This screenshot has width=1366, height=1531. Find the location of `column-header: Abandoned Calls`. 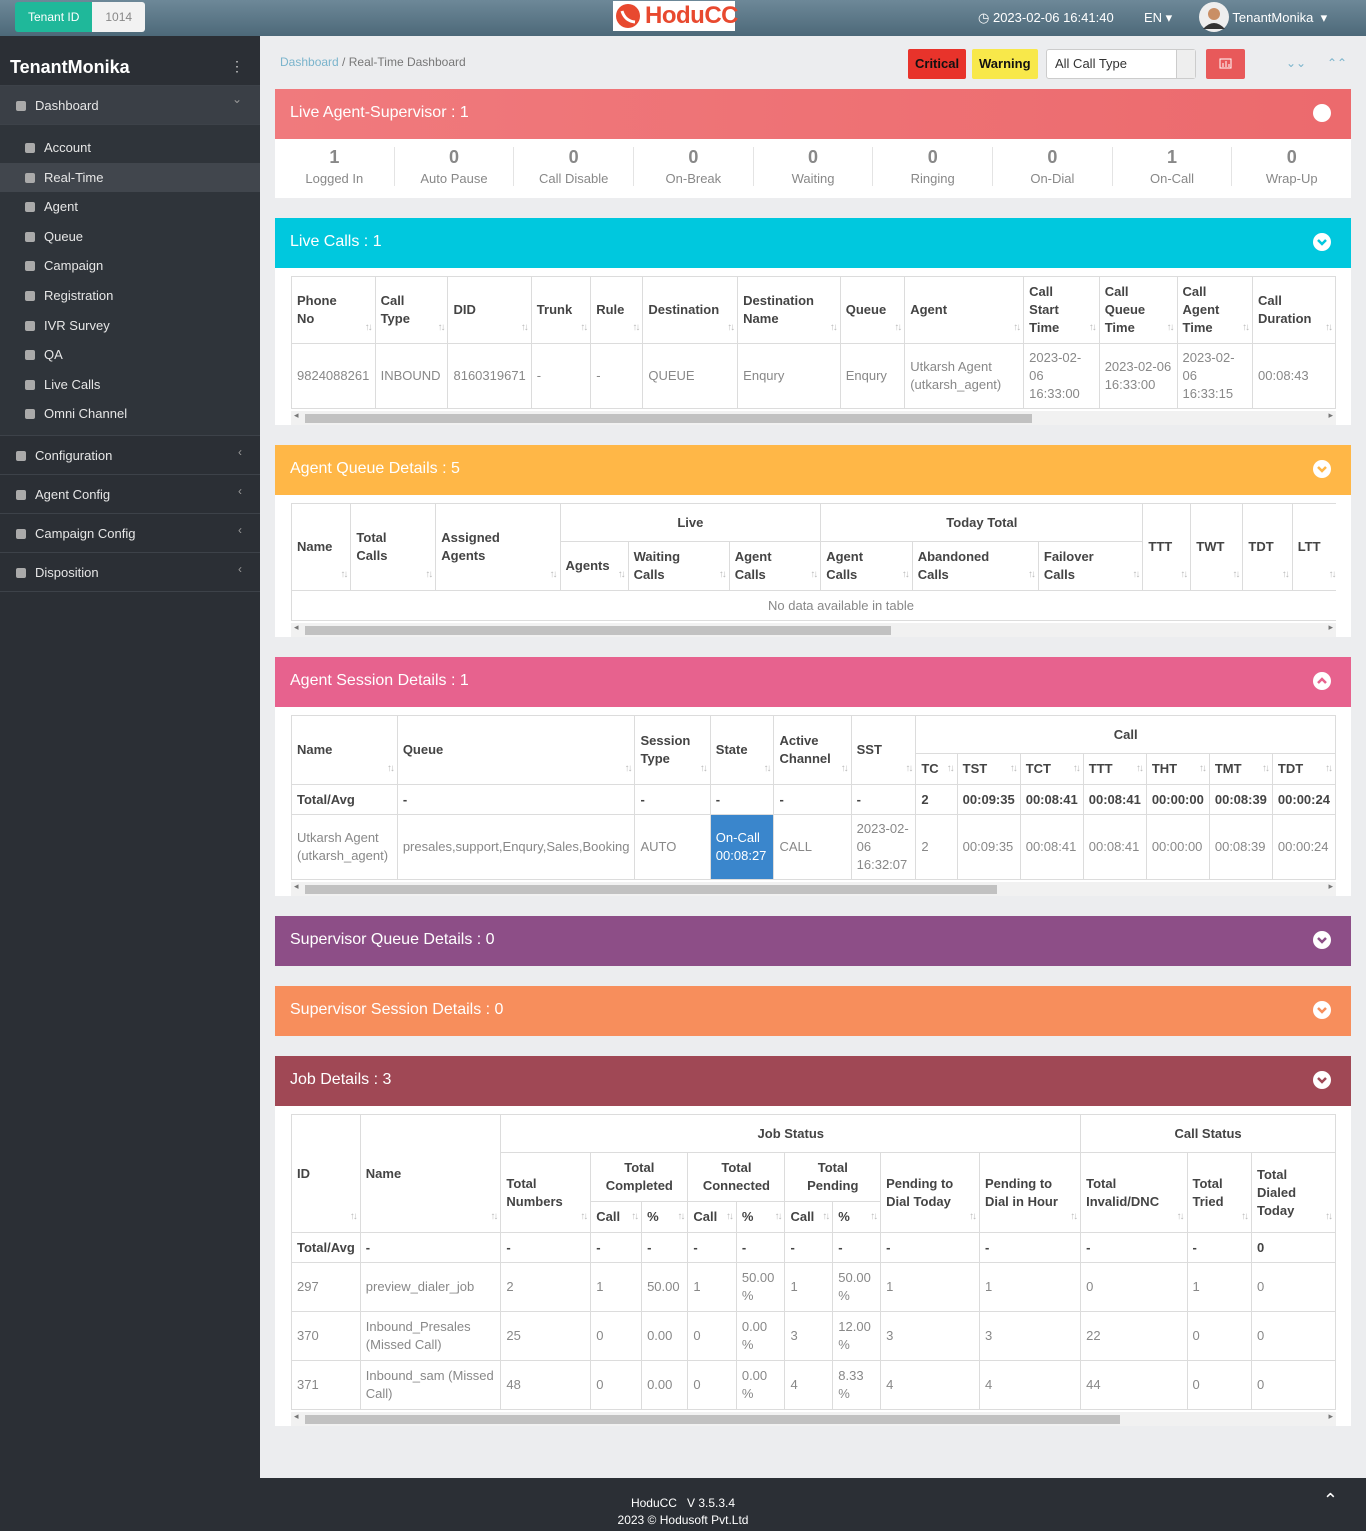

column-header: Abandoned Calls is located at coordinates (975, 566).